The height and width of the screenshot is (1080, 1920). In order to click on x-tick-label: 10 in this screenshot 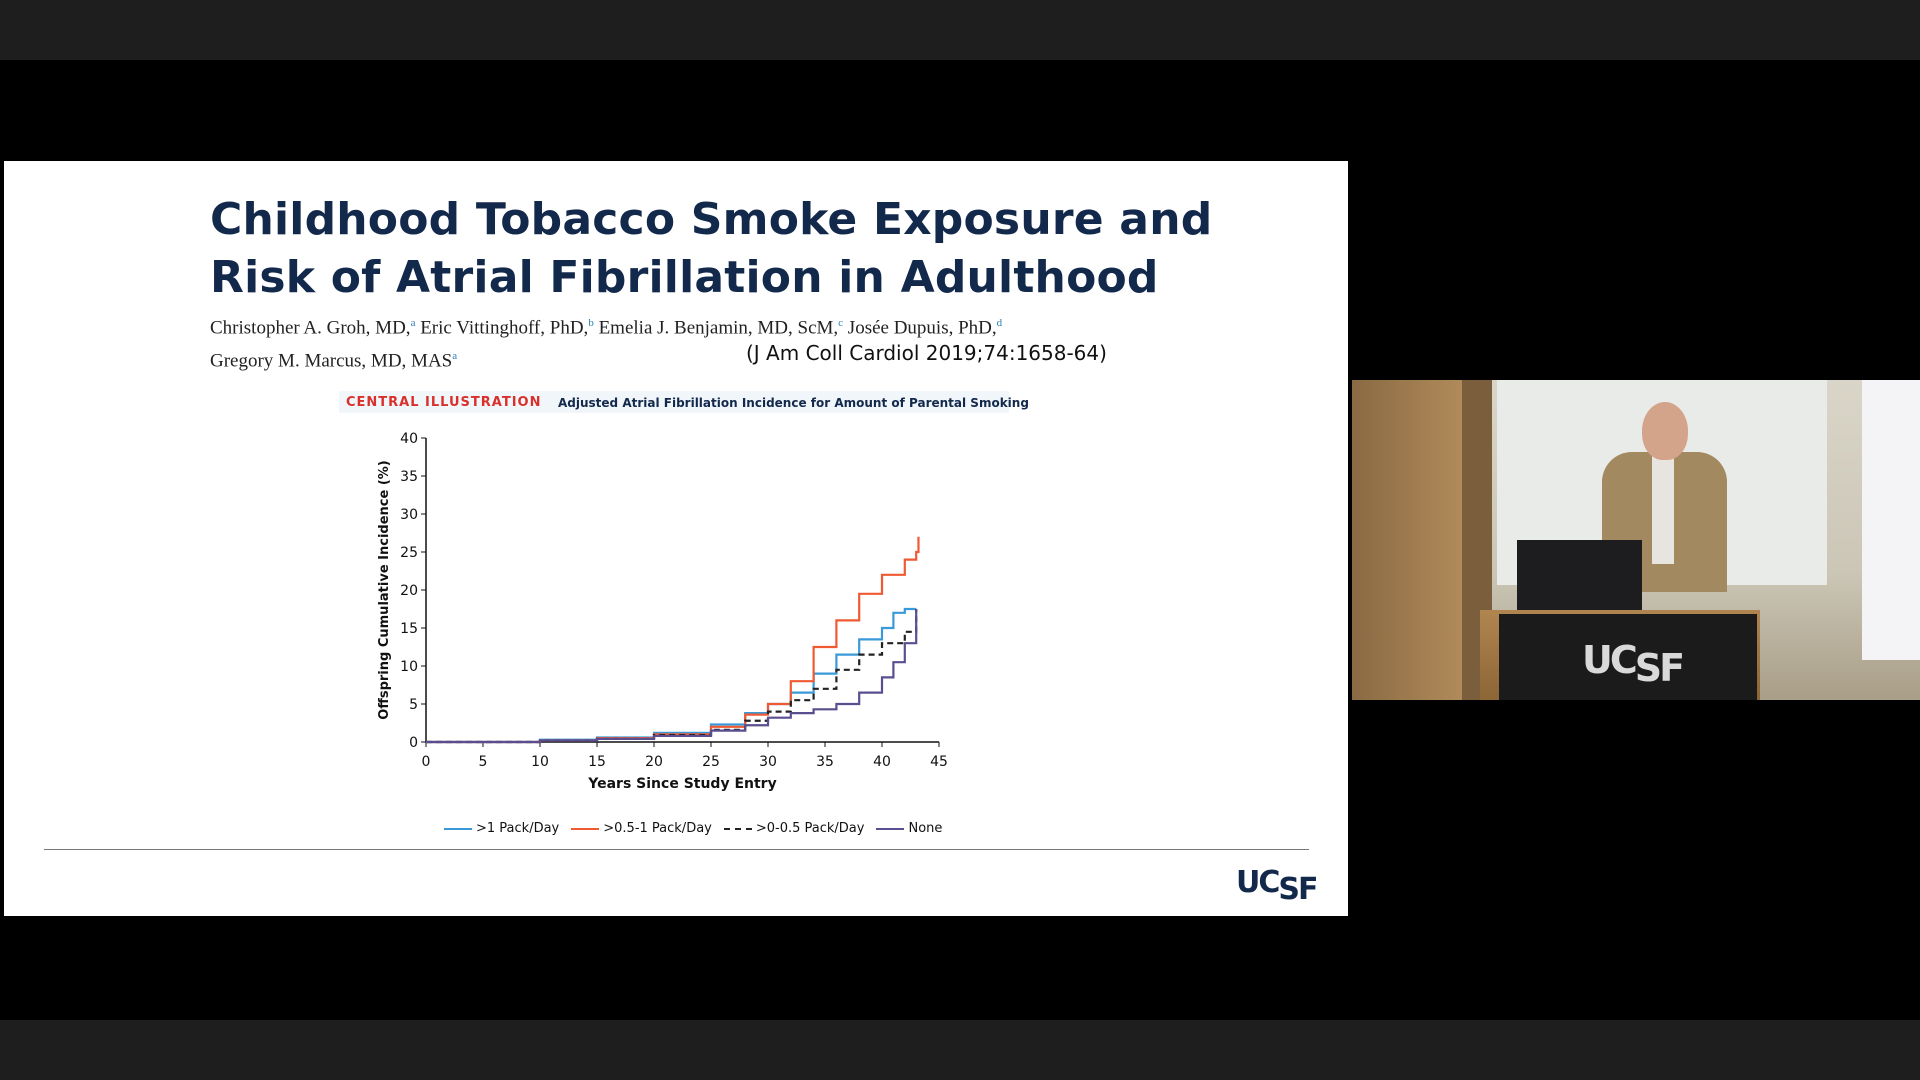, I will do `click(540, 762)`.